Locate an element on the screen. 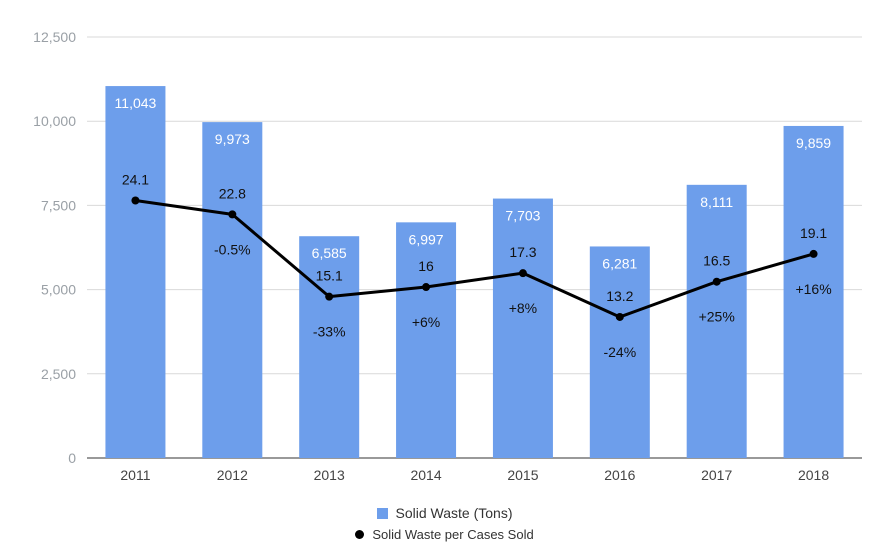 This screenshot has height=550, width=889. line-value-label: 16.5 is located at coordinates (716, 261).